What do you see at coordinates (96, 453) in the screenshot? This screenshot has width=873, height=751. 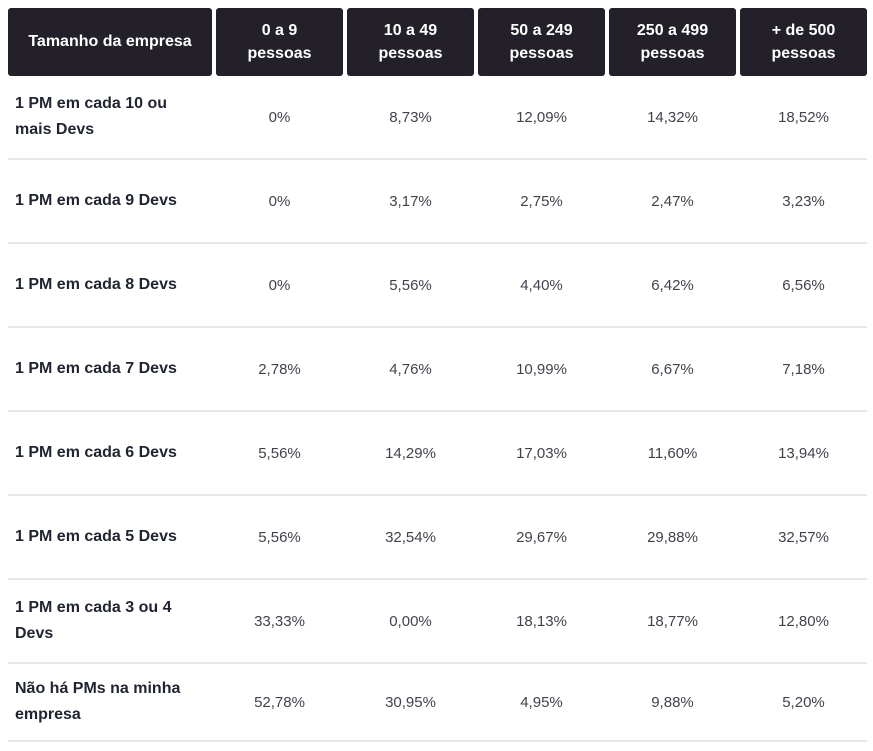 I see `row-label: 1 PM em cada 6 Devs` at bounding box center [96, 453].